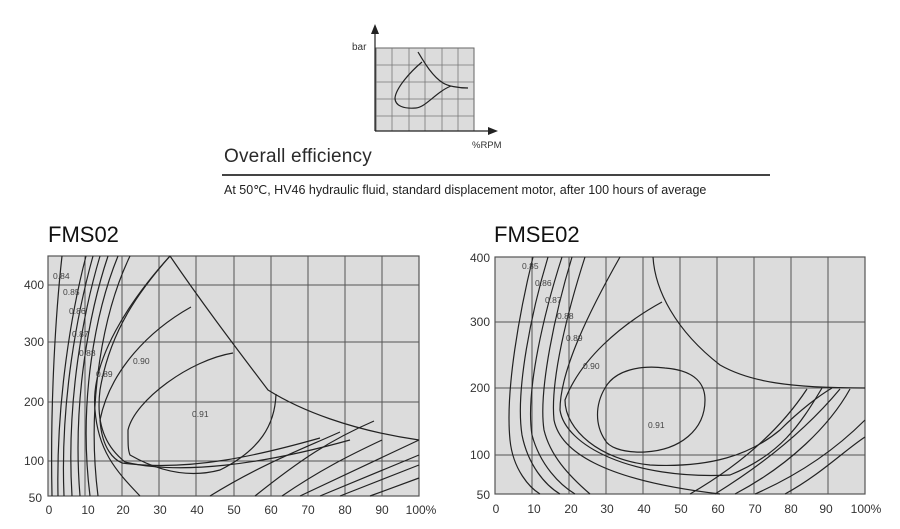 This screenshot has width=900, height=529. Describe the element at coordinates (359, 47) in the screenshot. I see `legend-y-label: bar` at that location.